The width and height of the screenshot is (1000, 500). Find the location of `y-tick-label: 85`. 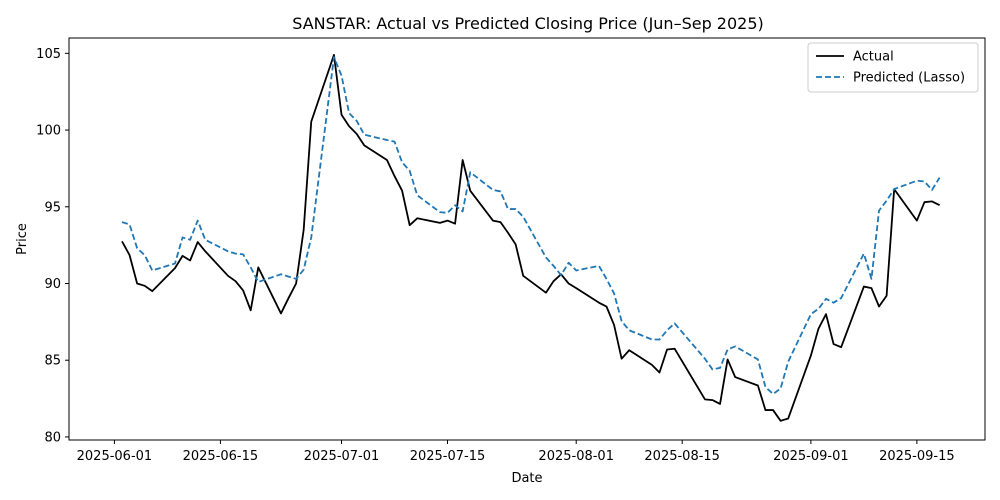

y-tick-label: 85 is located at coordinates (52, 361).